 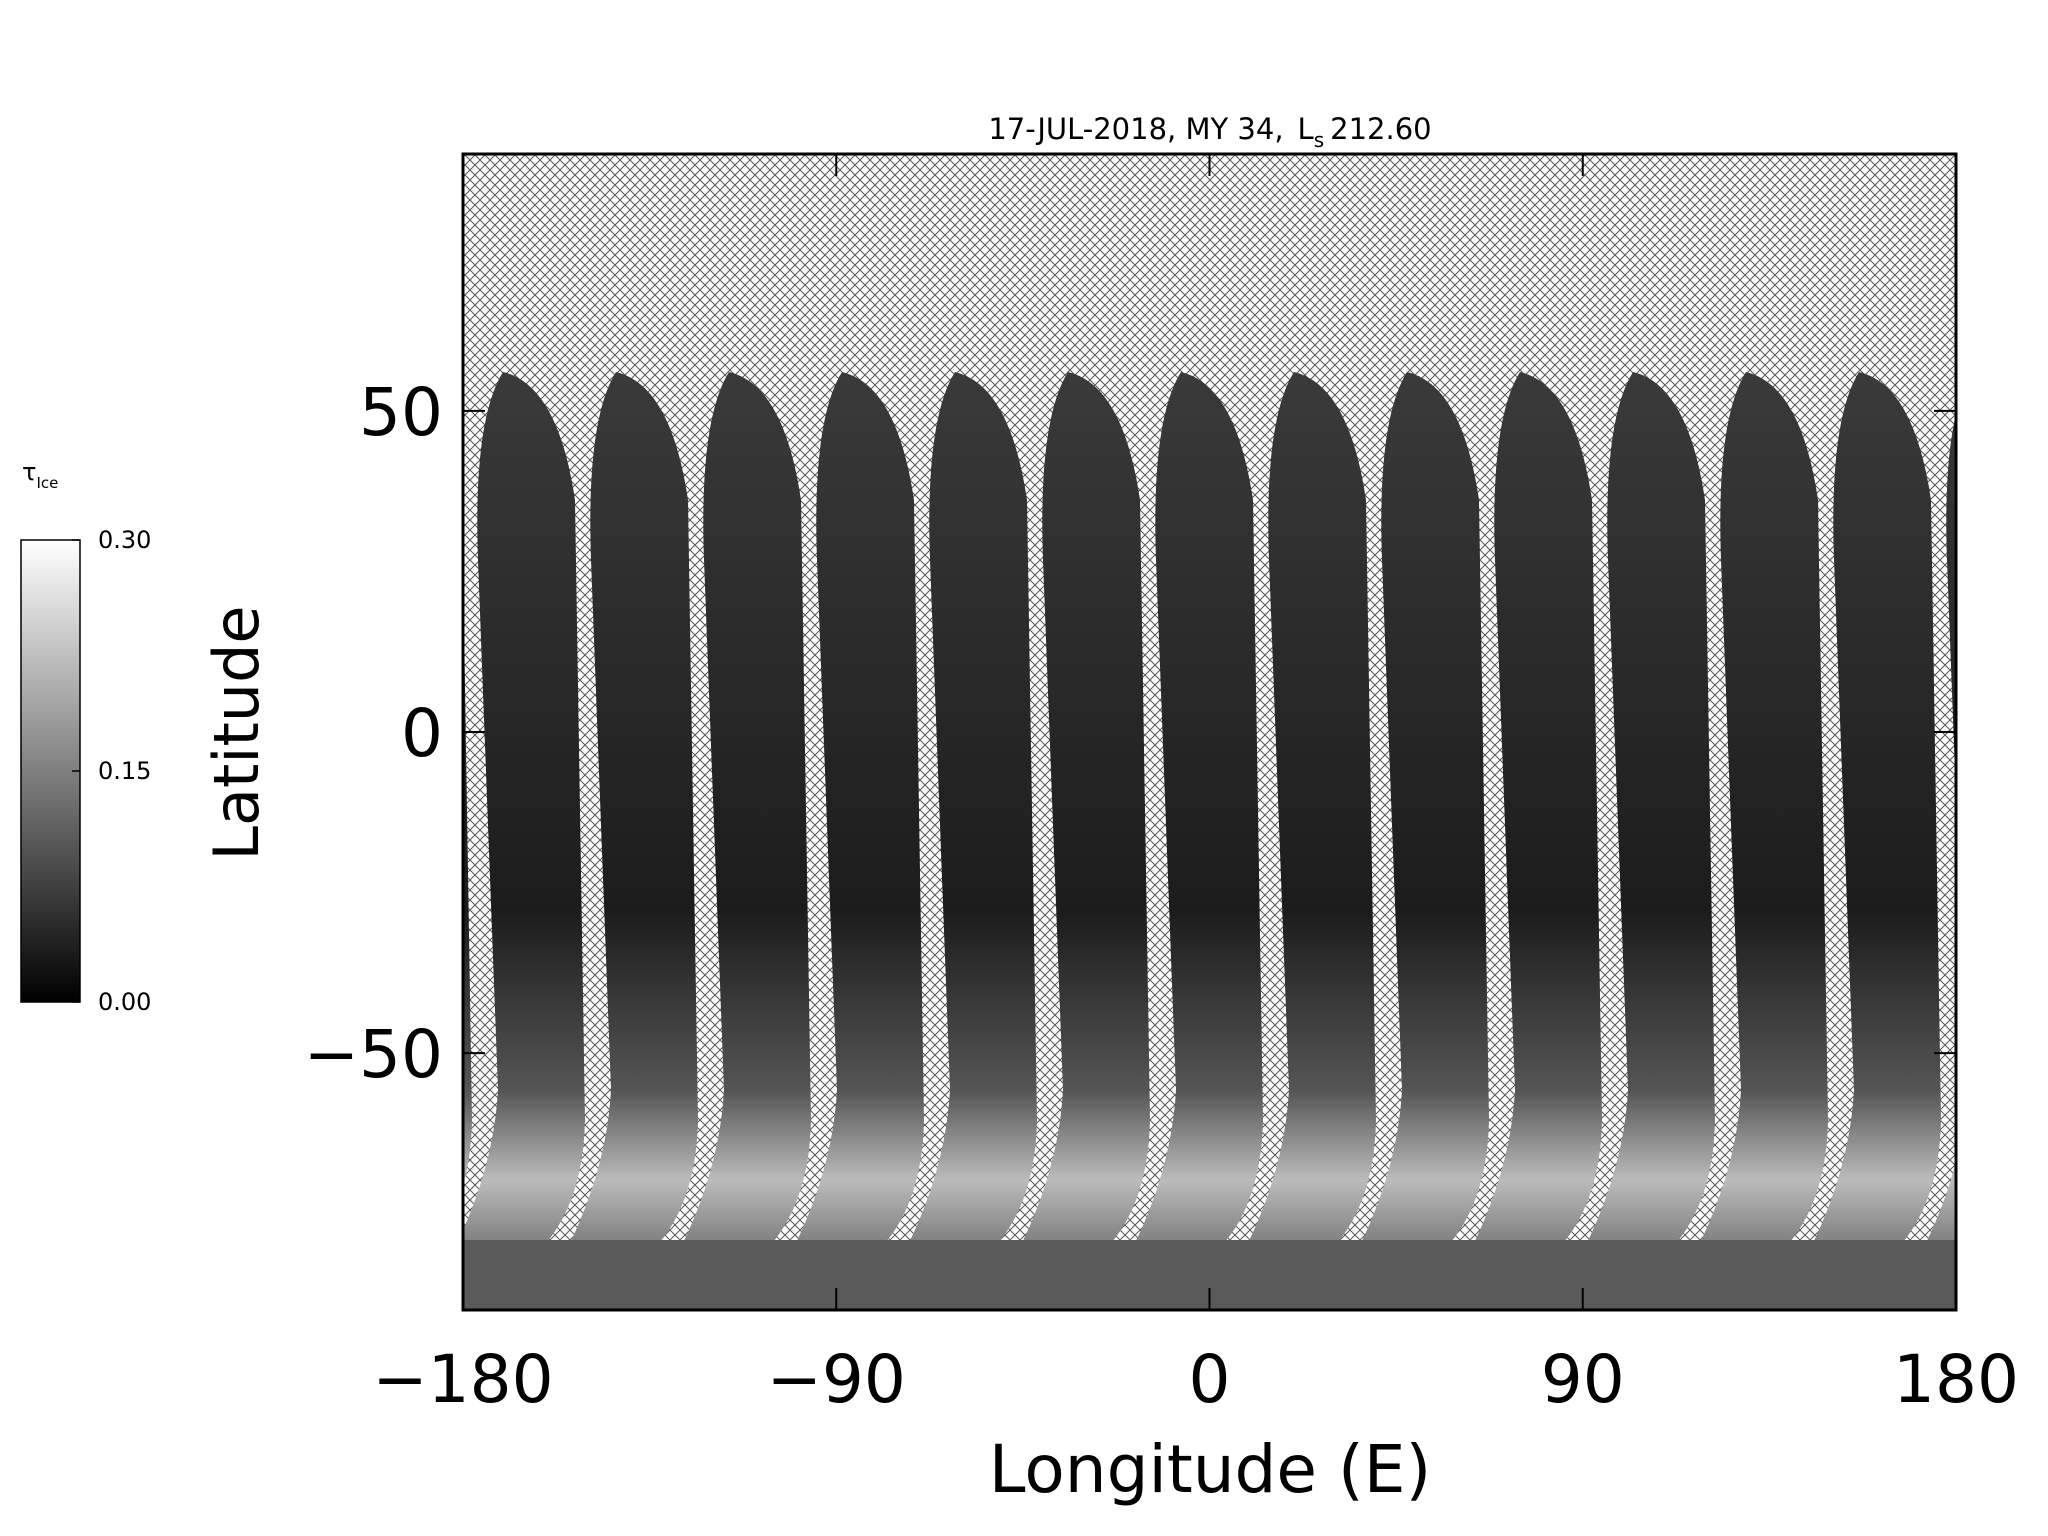 What do you see at coordinates (1210, 1469) in the screenshot?
I see `x-axis-label: Longitude (E)` at bounding box center [1210, 1469].